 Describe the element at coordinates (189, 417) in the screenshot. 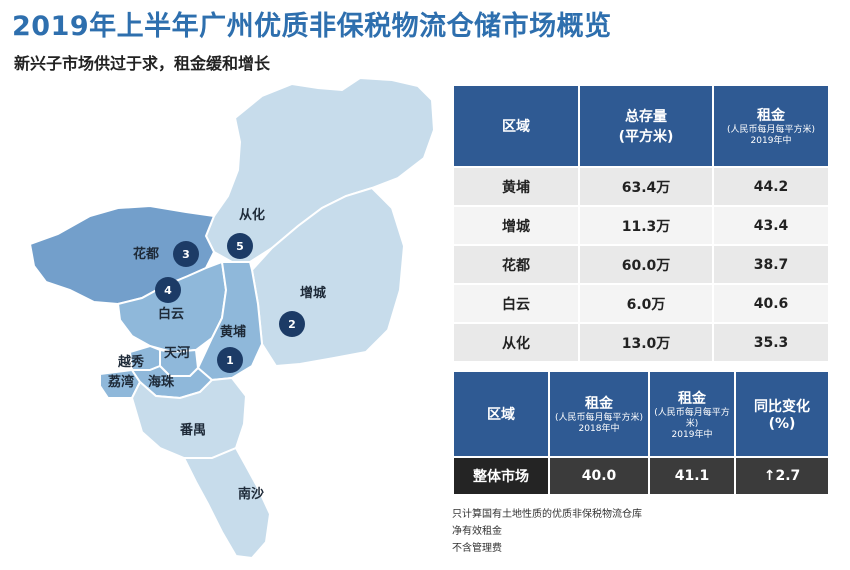

I see `district-panyu` at that location.